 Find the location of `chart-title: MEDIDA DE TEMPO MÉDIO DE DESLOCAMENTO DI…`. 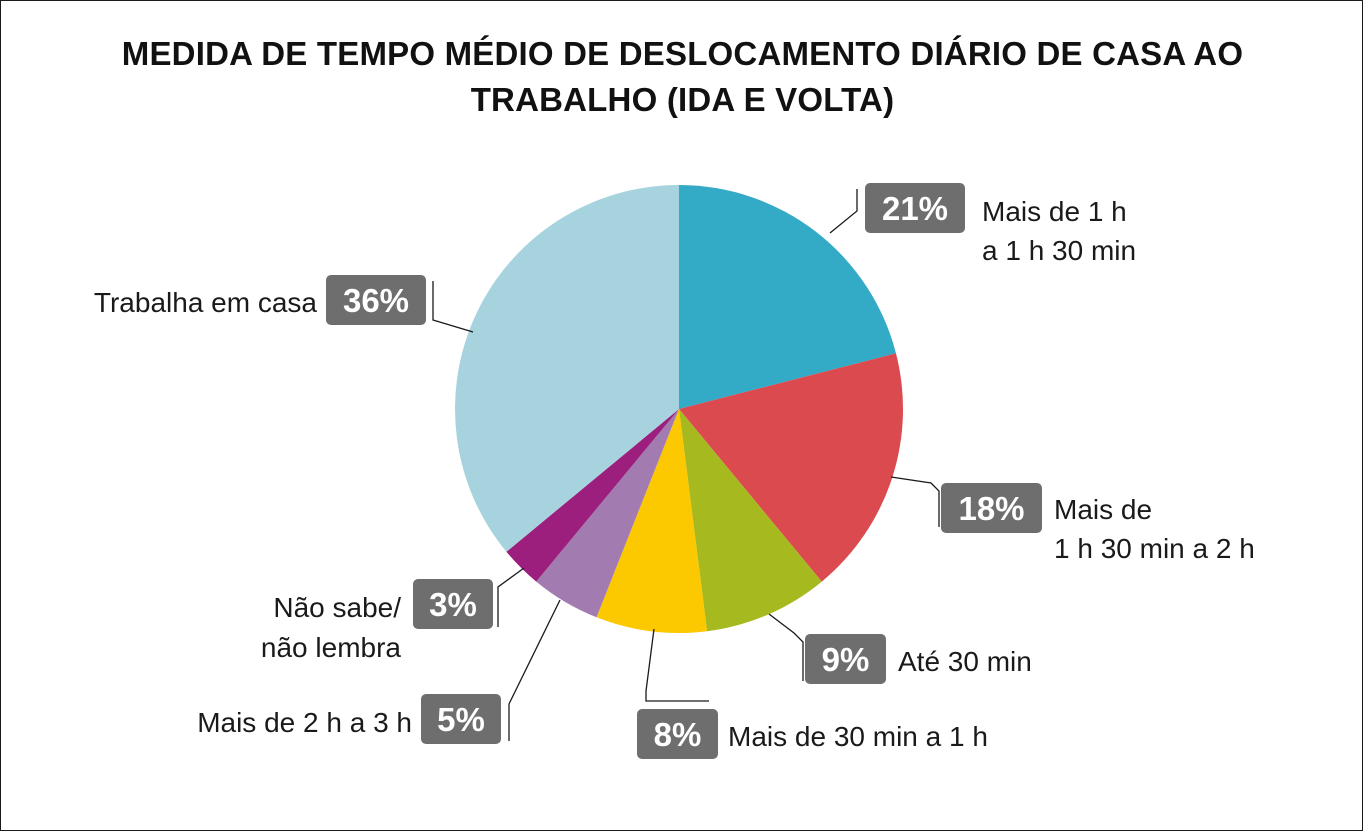

chart-title: MEDIDA DE TEMPO MÉDIO DE DESLOCAMENTO DI… is located at coordinates (682, 77).